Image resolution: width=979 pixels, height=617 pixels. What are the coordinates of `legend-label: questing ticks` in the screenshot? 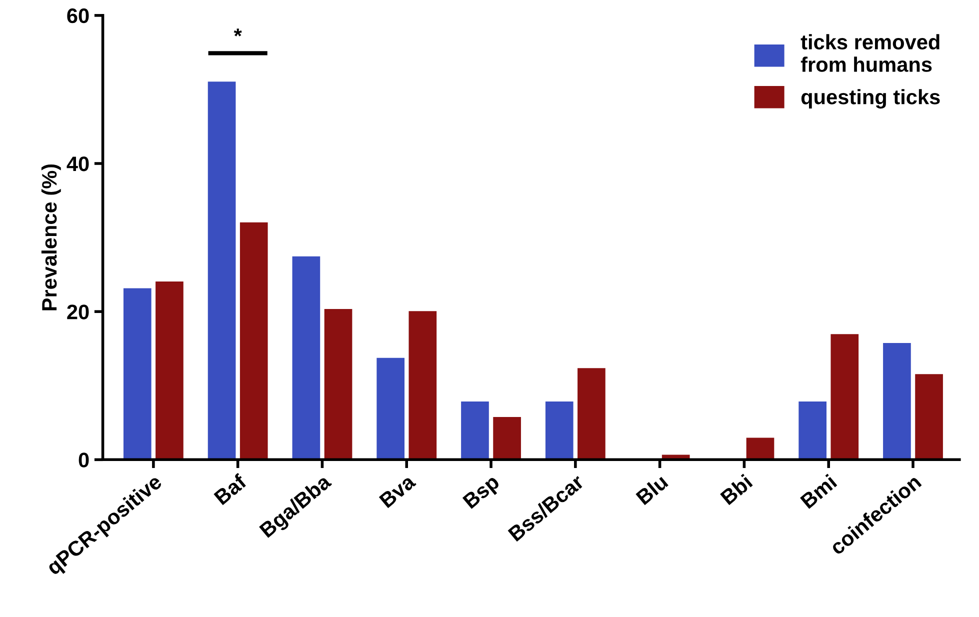 It's located at (870, 99).